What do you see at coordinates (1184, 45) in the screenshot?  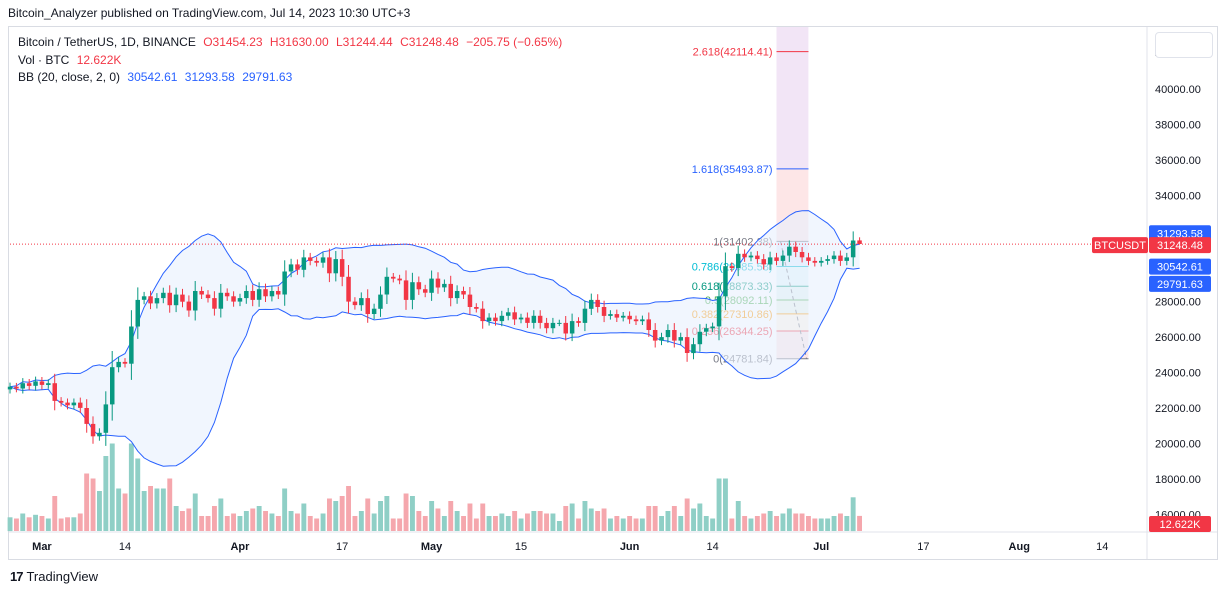 I see `chart-settings-box` at bounding box center [1184, 45].